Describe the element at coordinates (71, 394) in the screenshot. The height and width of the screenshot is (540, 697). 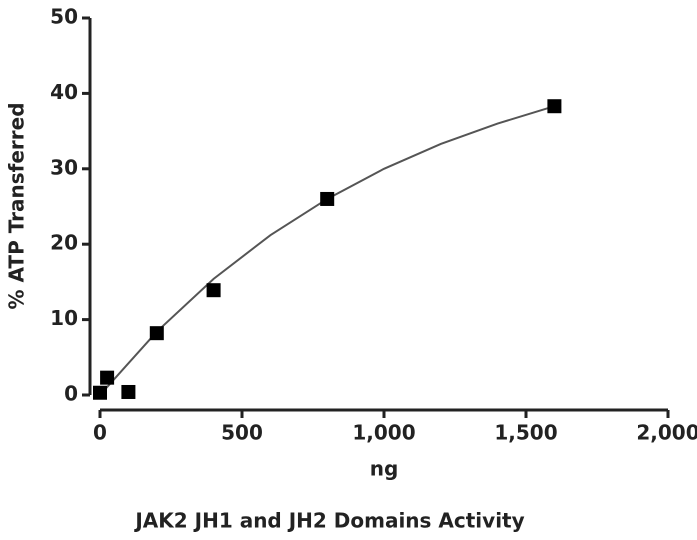
I see `y-tick-label: 0` at that location.